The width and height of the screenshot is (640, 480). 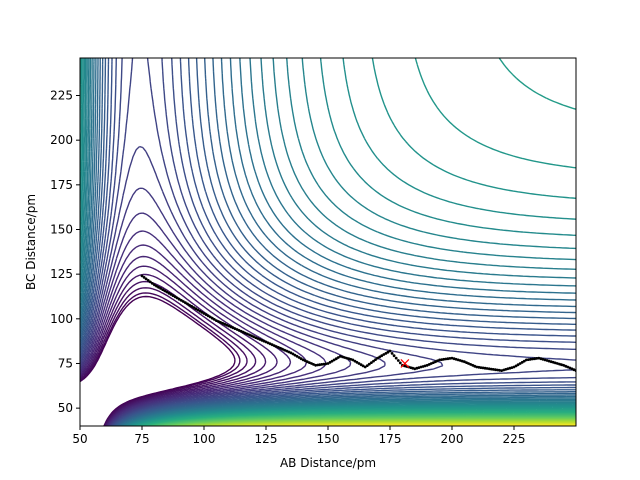 What do you see at coordinates (141, 439) in the screenshot?
I see `x-tick-label: 75` at bounding box center [141, 439].